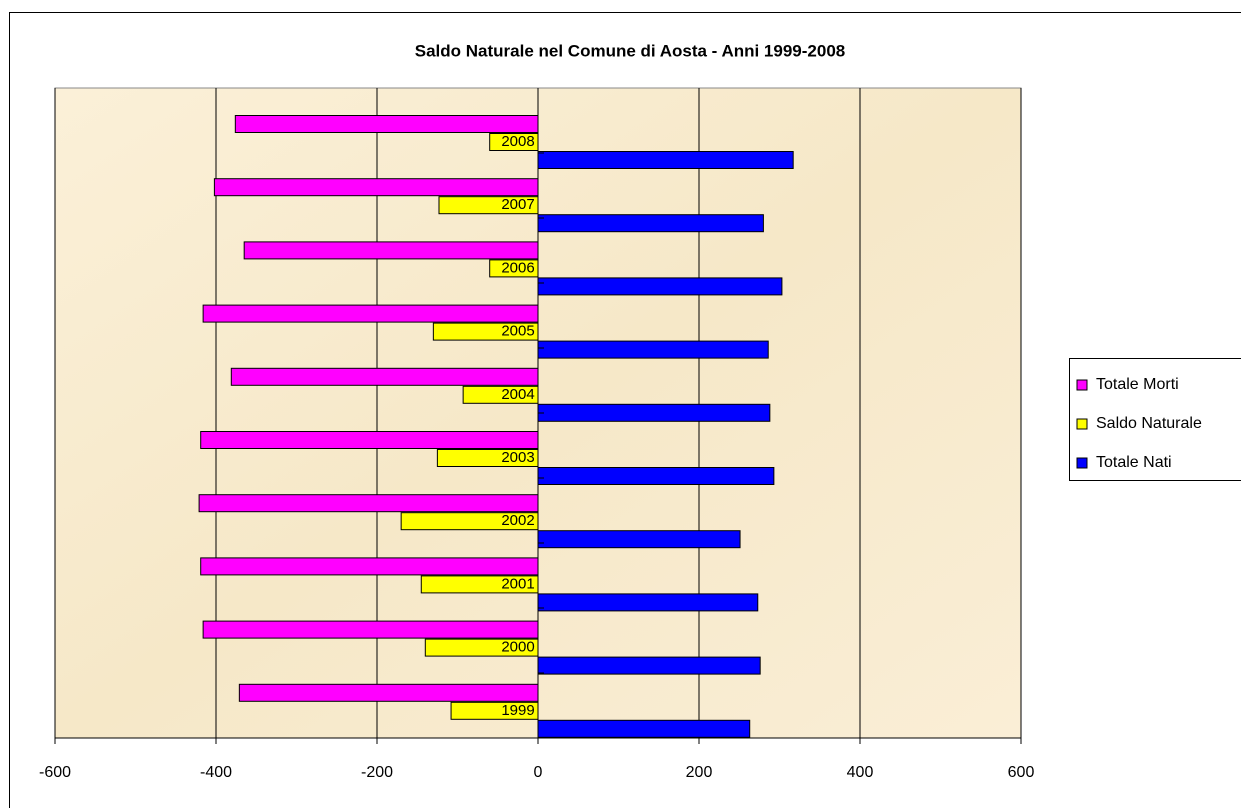  What do you see at coordinates (1137, 384) in the screenshot?
I see `legend-label: Totale Morti` at bounding box center [1137, 384].